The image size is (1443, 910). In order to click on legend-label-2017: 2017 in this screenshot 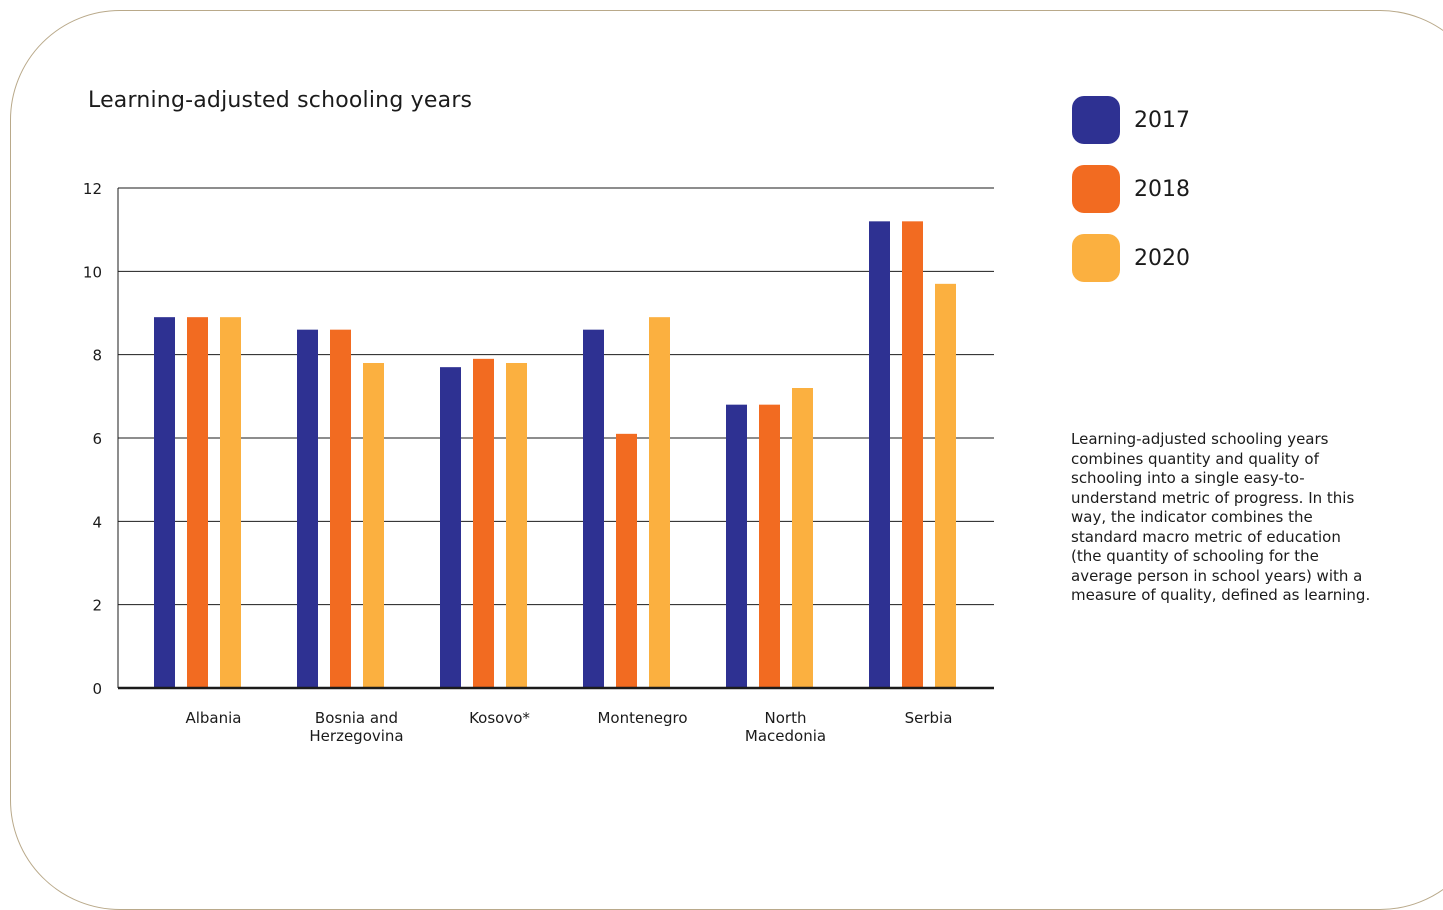, I will do `click(1162, 120)`.